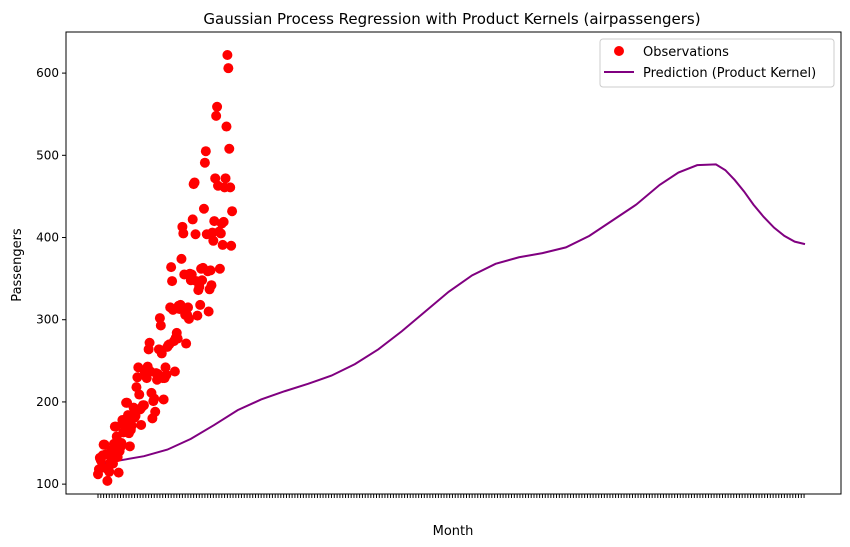 The height and width of the screenshot is (547, 850). I want to click on legend-observations-label: Observations, so click(686, 52).